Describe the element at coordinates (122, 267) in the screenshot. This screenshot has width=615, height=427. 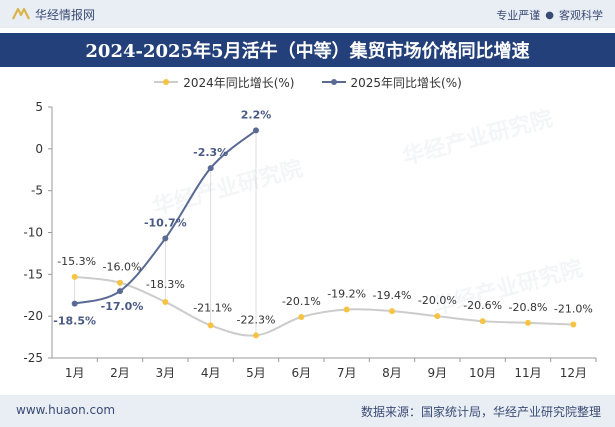
I see `series-2024-data-label: -16.0%` at that location.